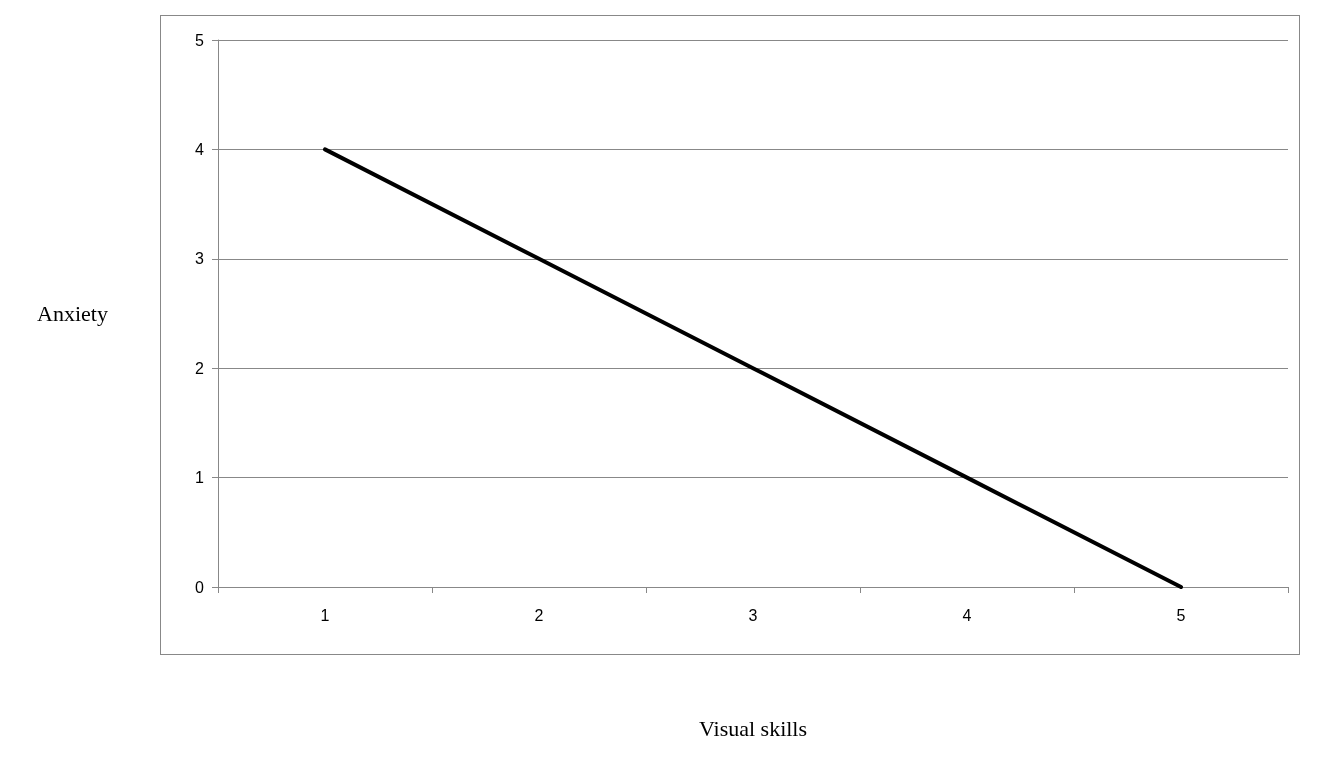 This screenshot has width=1317, height=760. What do you see at coordinates (539, 615) in the screenshot?
I see `x-tick-label: 2` at bounding box center [539, 615].